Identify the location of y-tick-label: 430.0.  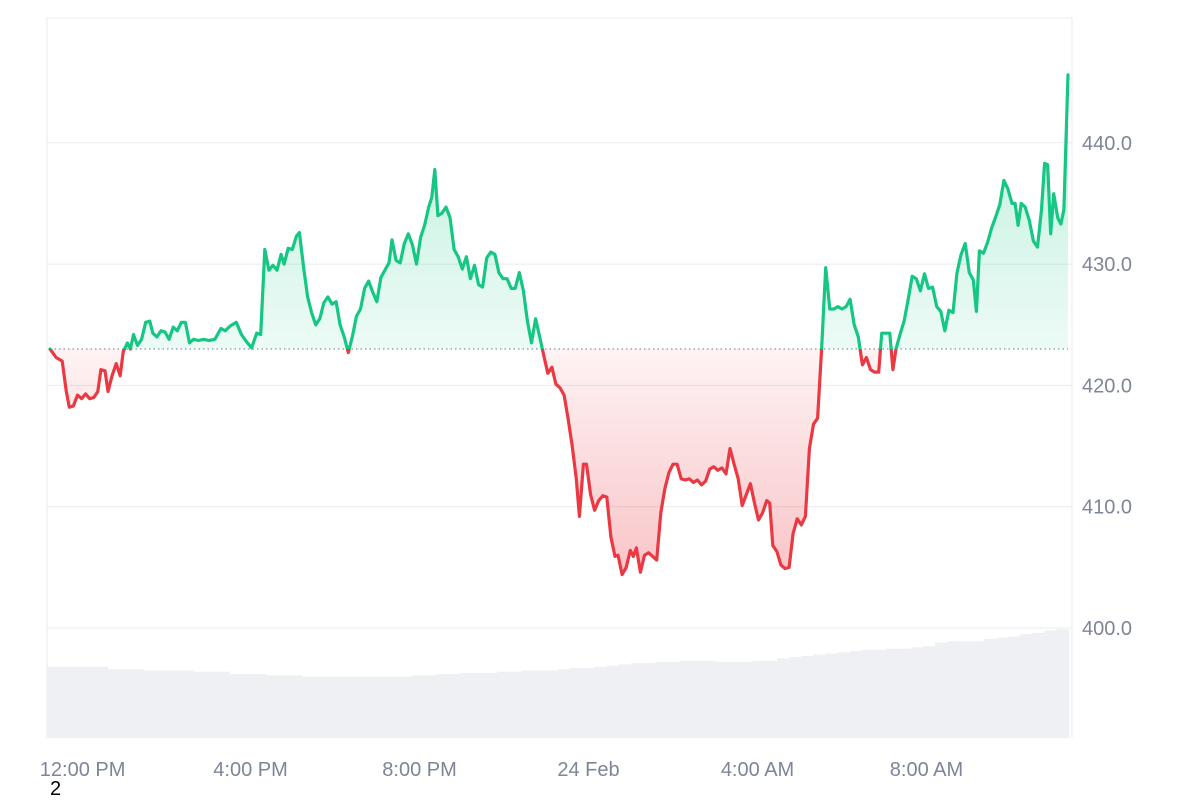
(1107, 265).